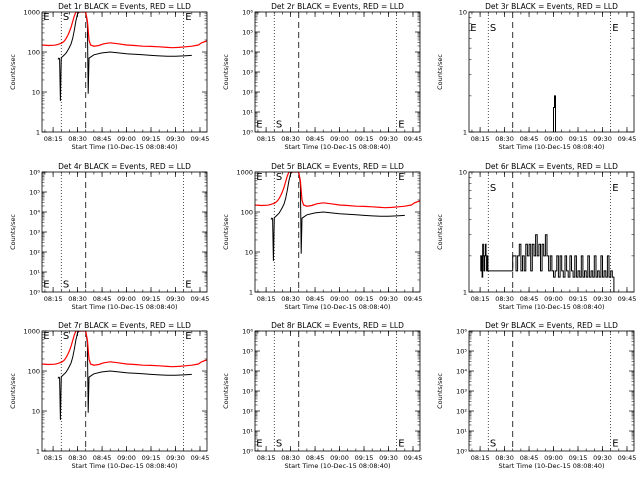  What do you see at coordinates (175, 139) in the screenshot?
I see `x-tick-label: 09:30` at bounding box center [175, 139].